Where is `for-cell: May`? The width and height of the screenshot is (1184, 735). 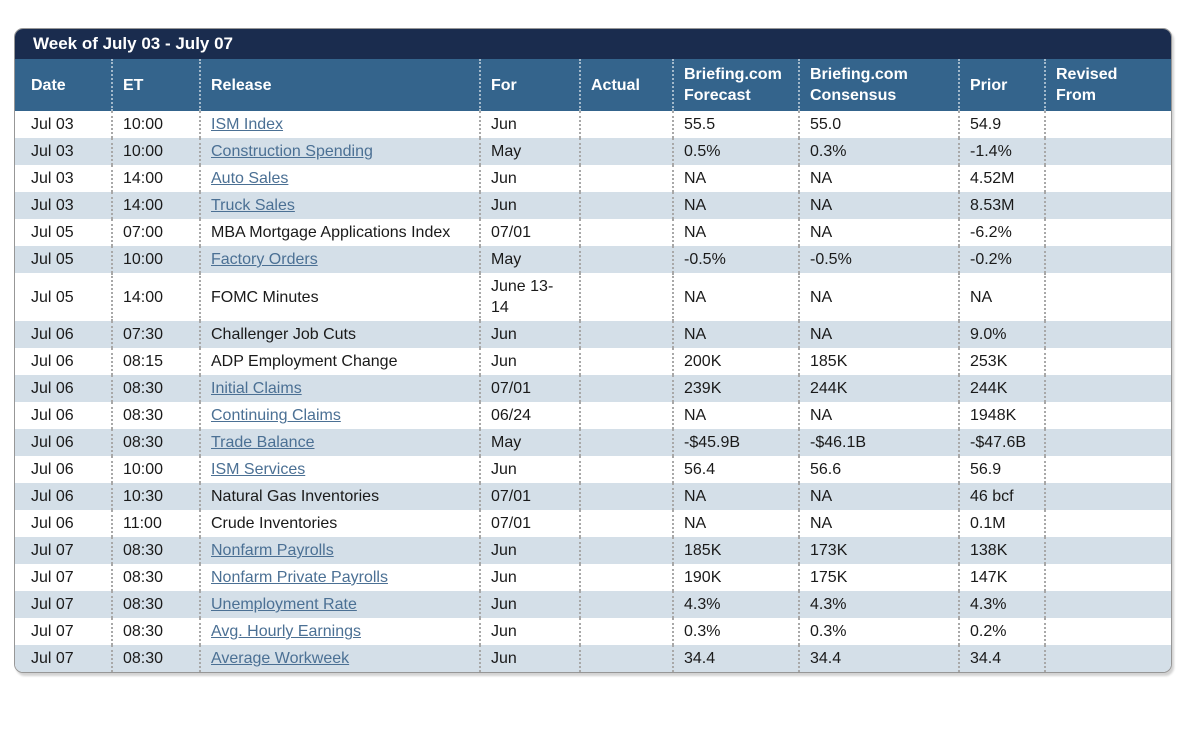 for-cell: May is located at coordinates (529, 442).